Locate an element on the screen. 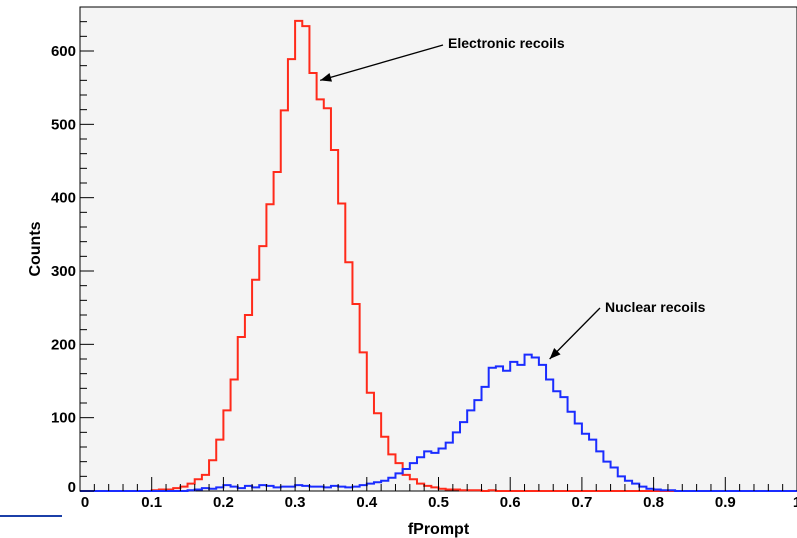 Image resolution: width=797 pixels, height=538 pixels. x-tick-label: 0 is located at coordinates (85, 502).